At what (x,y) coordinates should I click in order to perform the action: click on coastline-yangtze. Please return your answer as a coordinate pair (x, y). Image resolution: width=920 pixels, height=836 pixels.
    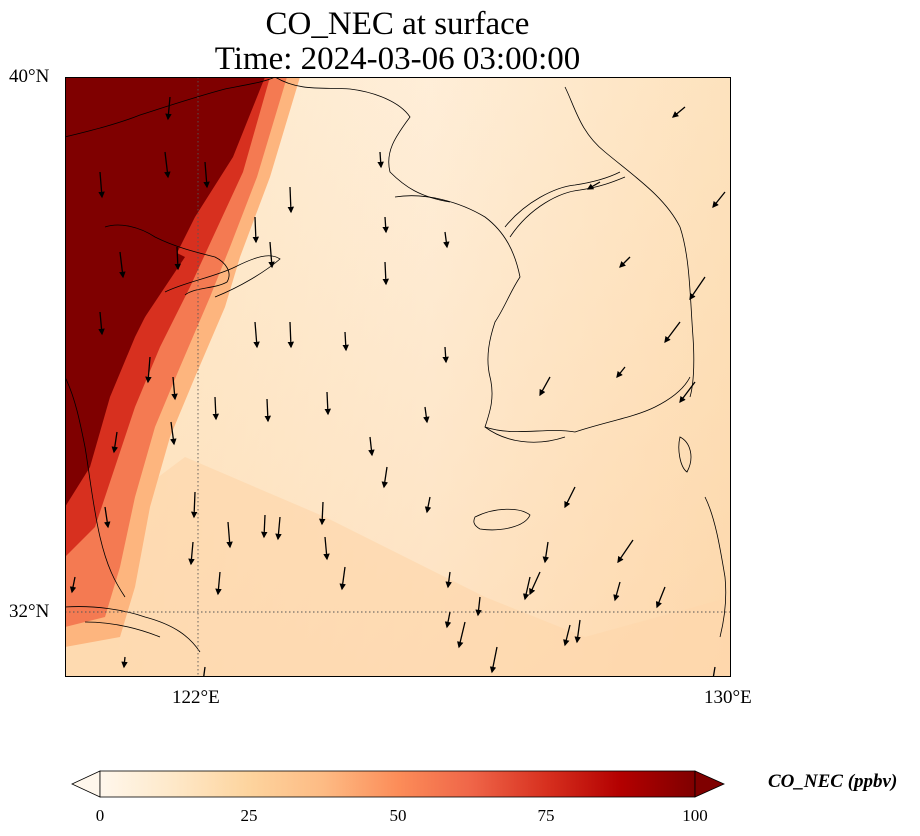
    Looking at the image, I should click on (133, 629).